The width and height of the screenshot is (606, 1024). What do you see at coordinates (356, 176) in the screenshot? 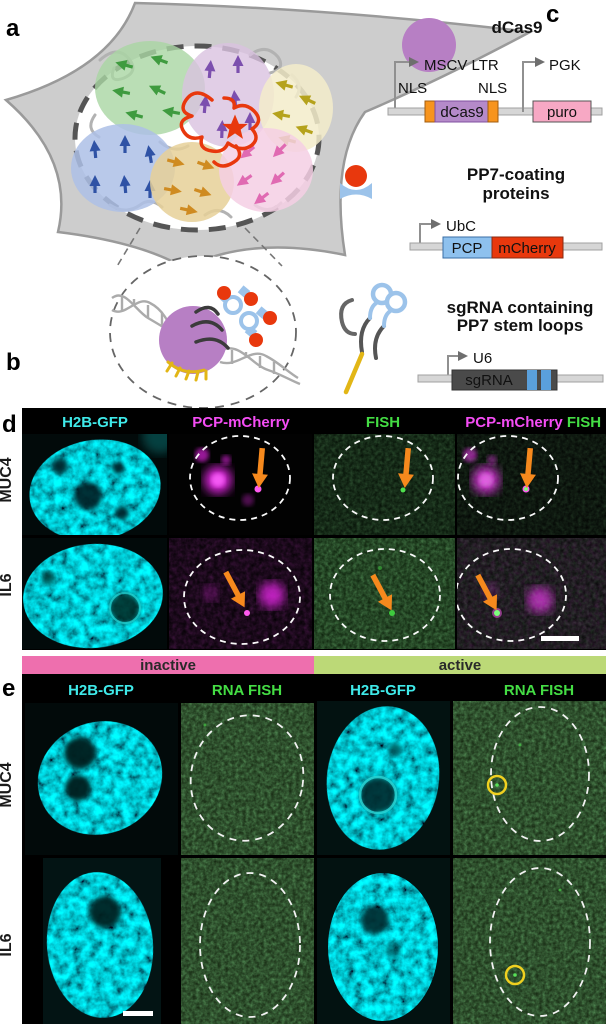
I see `pp7-protein-icon` at bounding box center [356, 176].